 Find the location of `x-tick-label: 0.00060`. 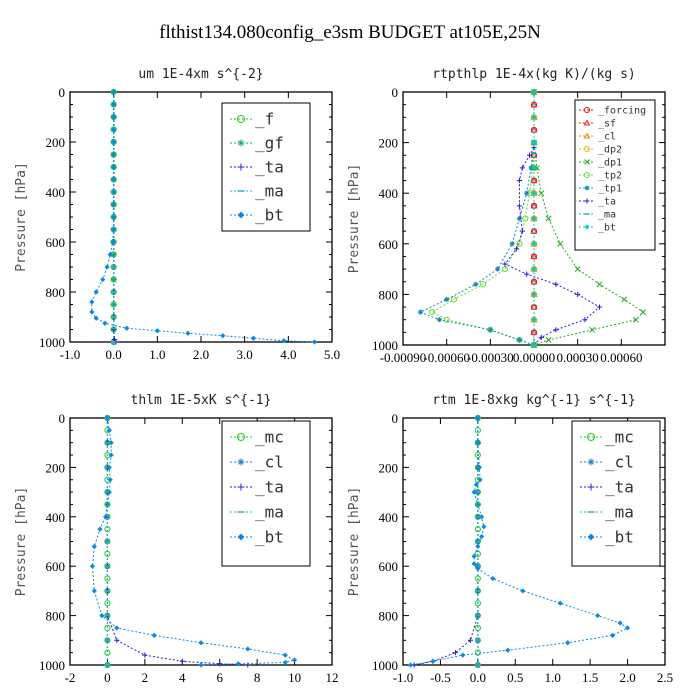

x-tick-label: 0.00060 is located at coordinates (621, 357).